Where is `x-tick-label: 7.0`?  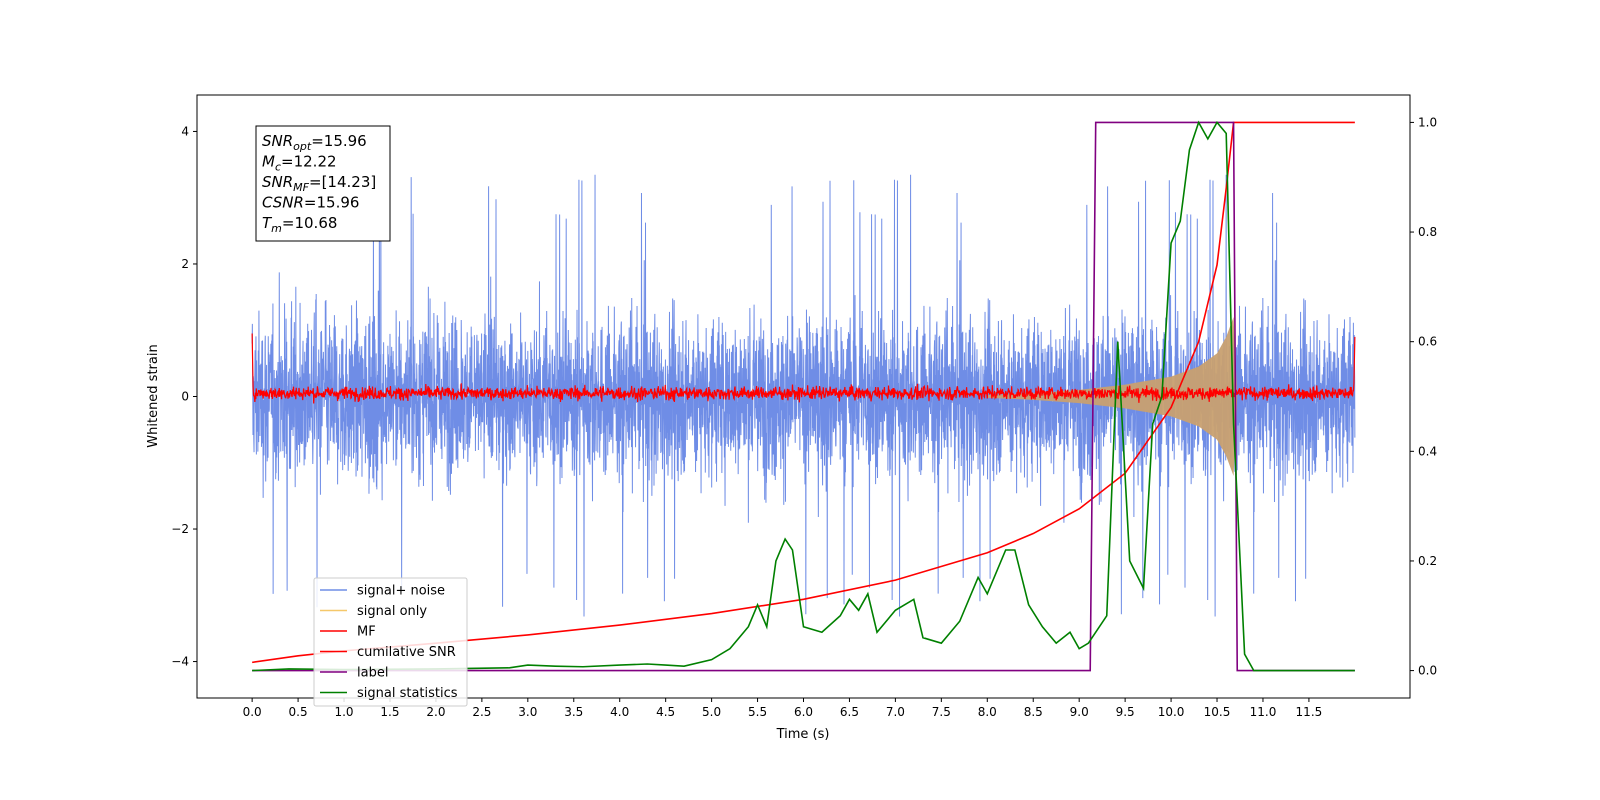
x-tick-label: 7.0 is located at coordinates (895, 712).